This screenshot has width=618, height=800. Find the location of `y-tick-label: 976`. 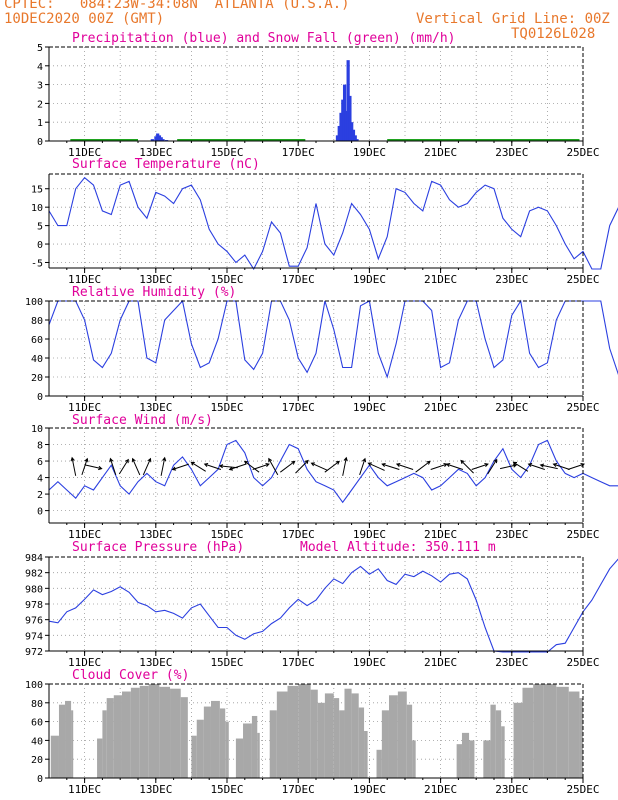

y-tick-label: 976 is located at coordinates (34, 621).